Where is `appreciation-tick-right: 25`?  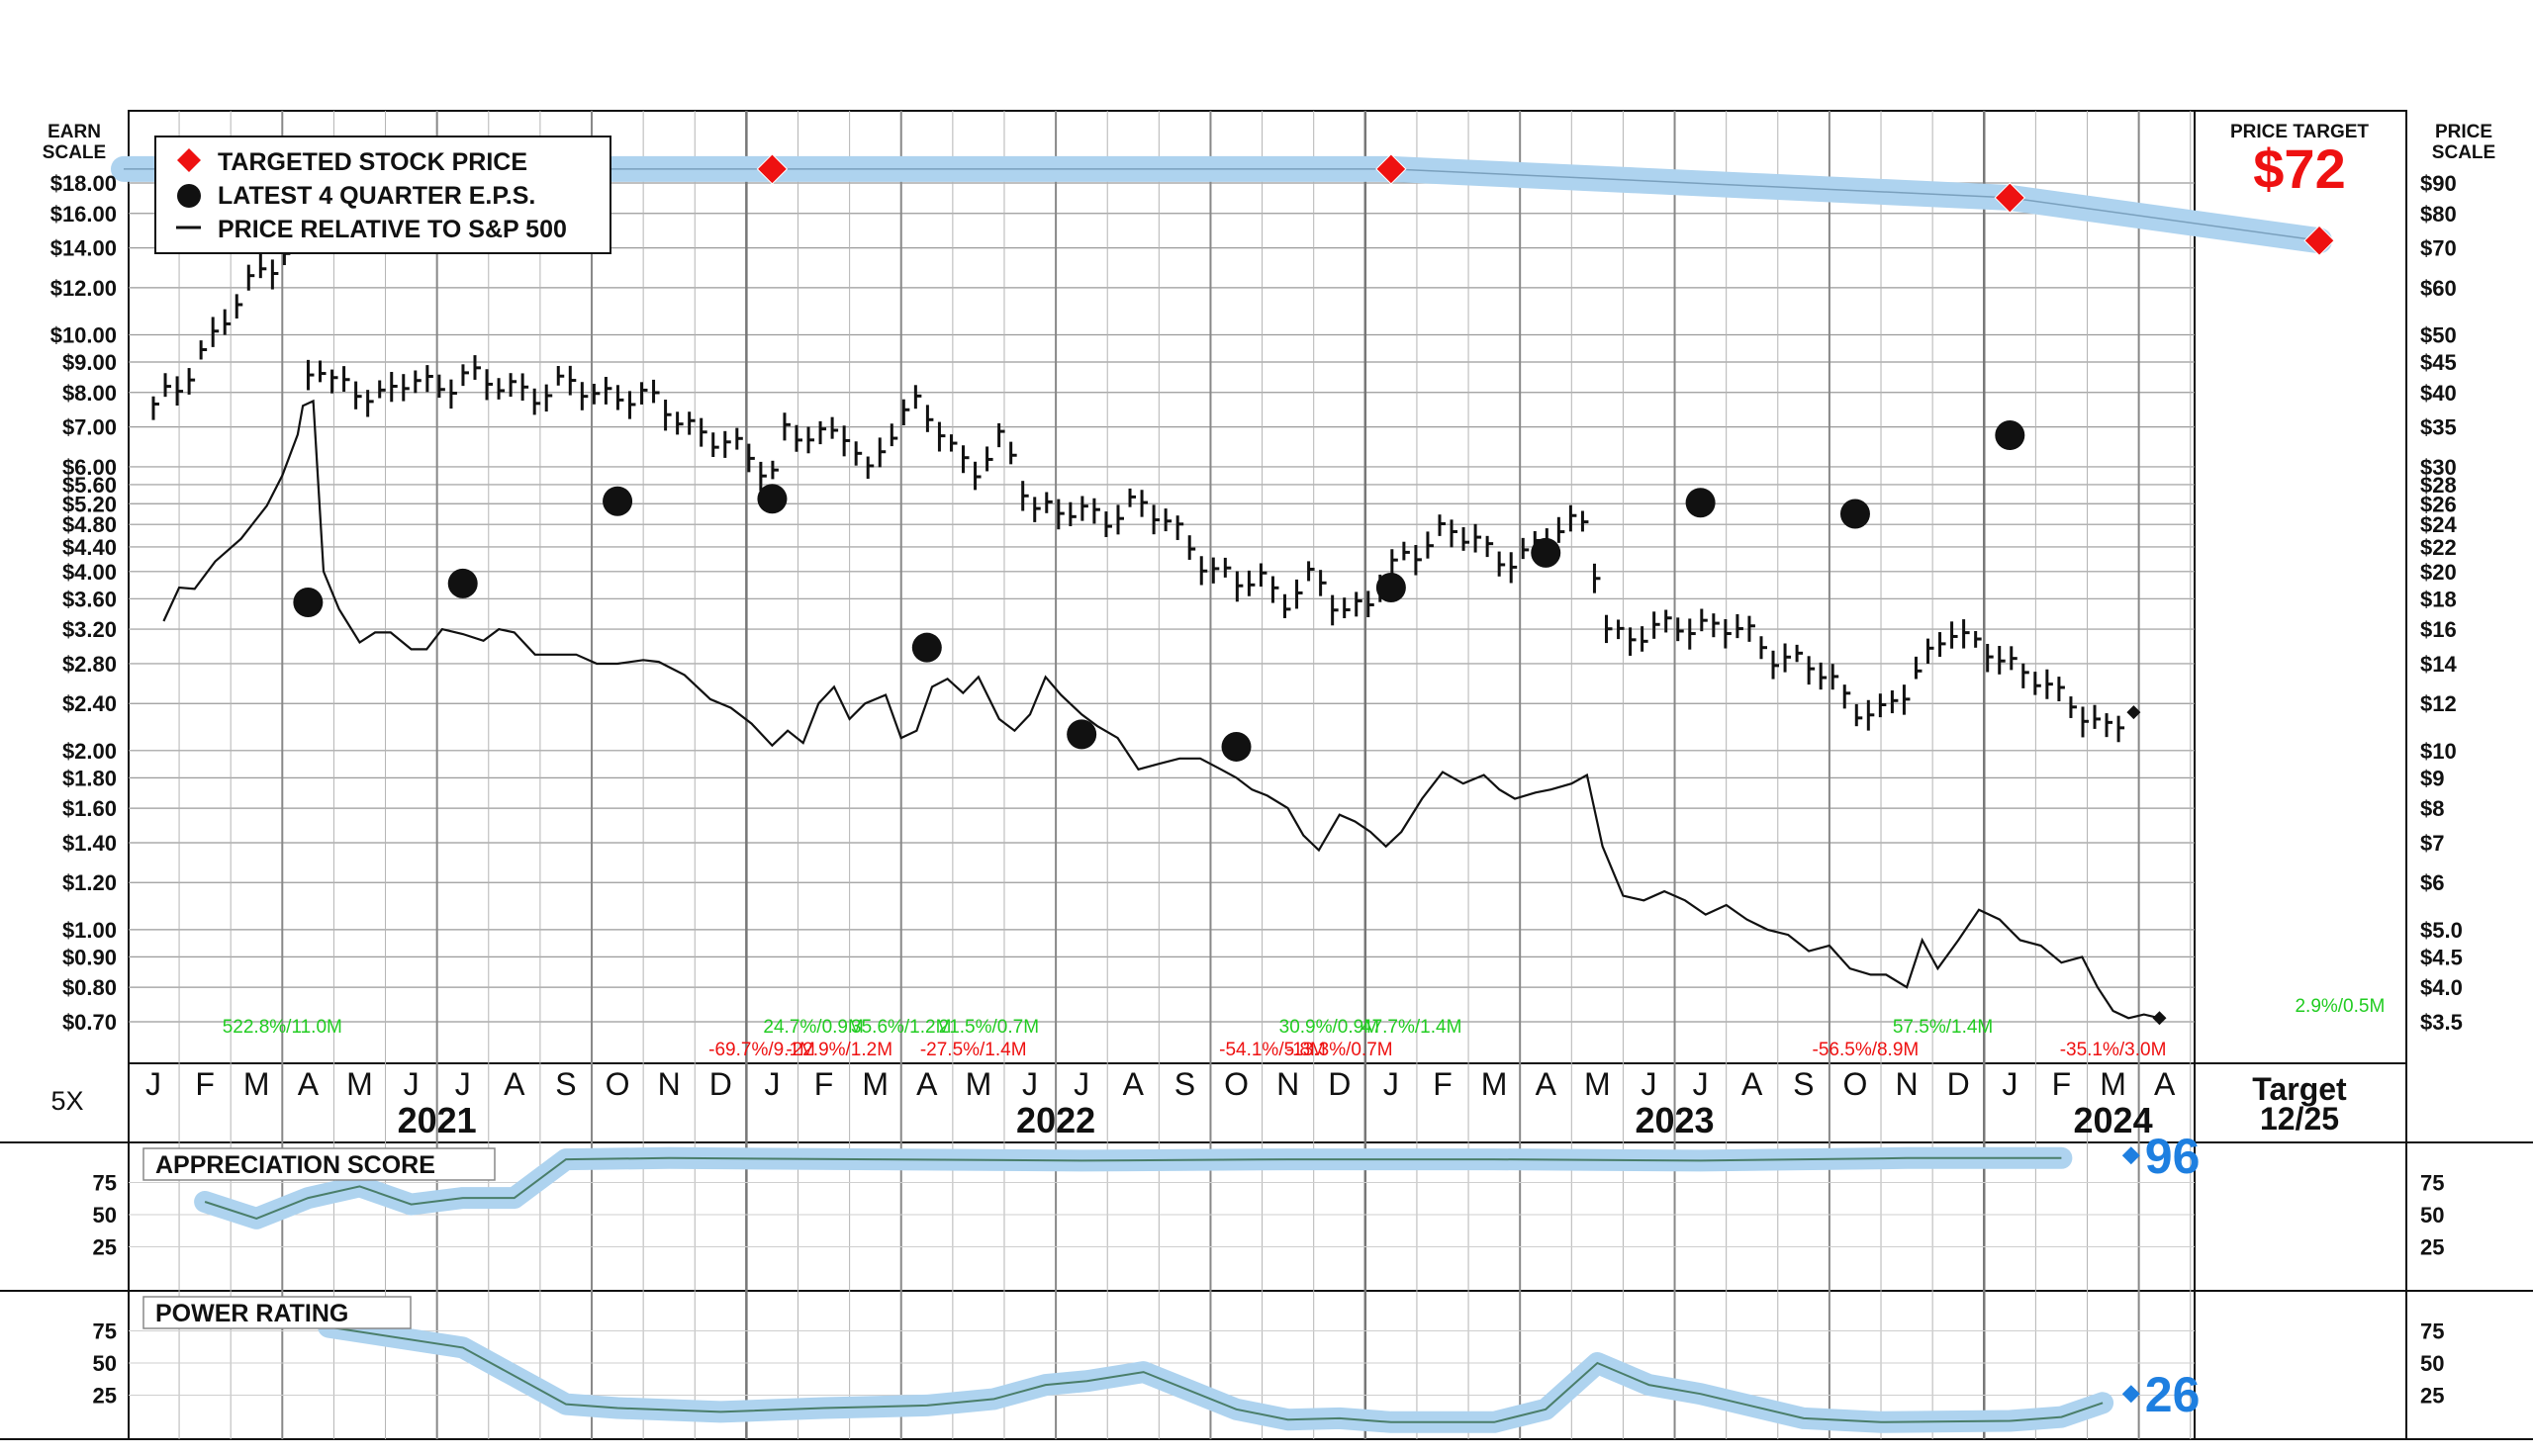 appreciation-tick-right: 25 is located at coordinates (2432, 1247).